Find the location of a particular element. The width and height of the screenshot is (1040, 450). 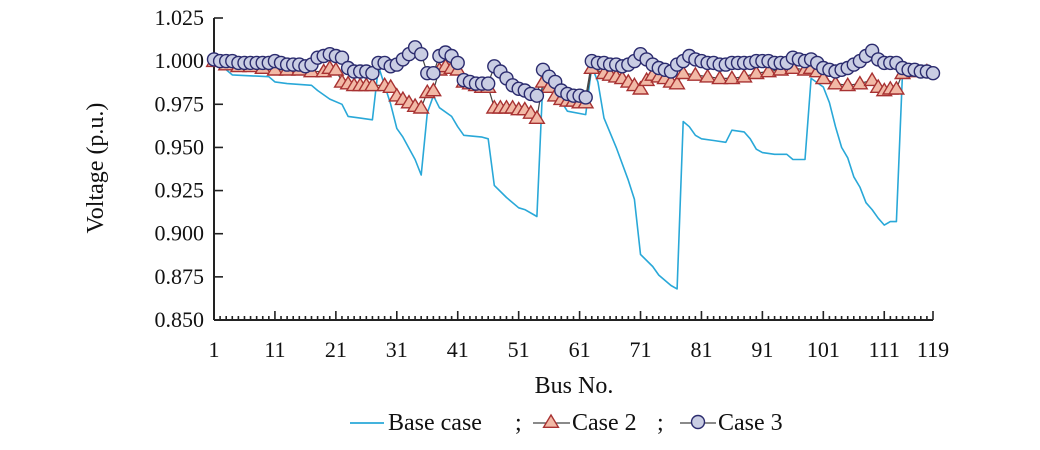

x-tick-label: 11 is located at coordinates (274, 349).